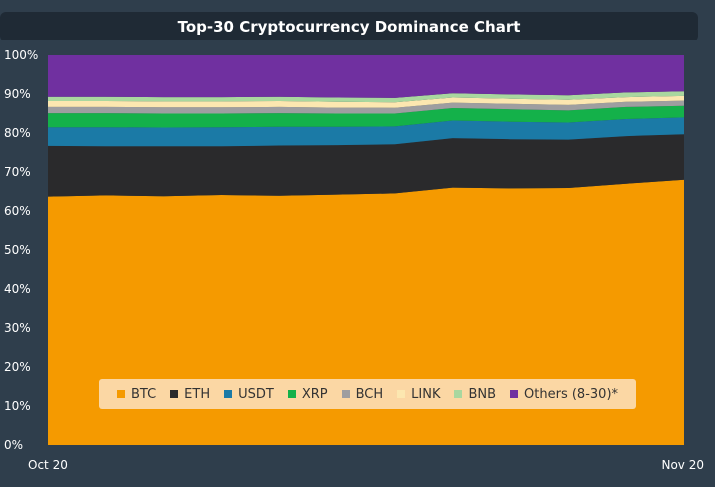 This screenshot has height=487, width=715. Describe the element at coordinates (17, 94) in the screenshot. I see `y-tick-label: 90%` at that location.